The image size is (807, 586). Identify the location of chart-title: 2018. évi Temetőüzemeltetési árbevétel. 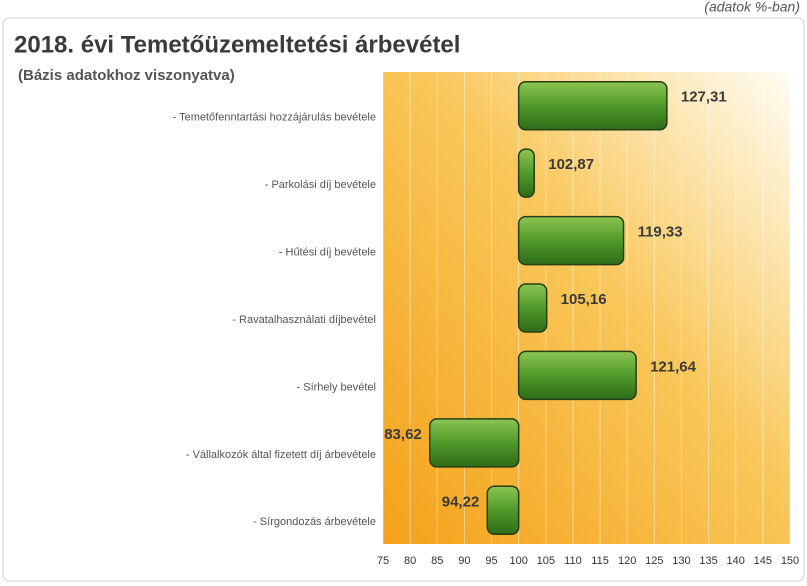
(237, 44).